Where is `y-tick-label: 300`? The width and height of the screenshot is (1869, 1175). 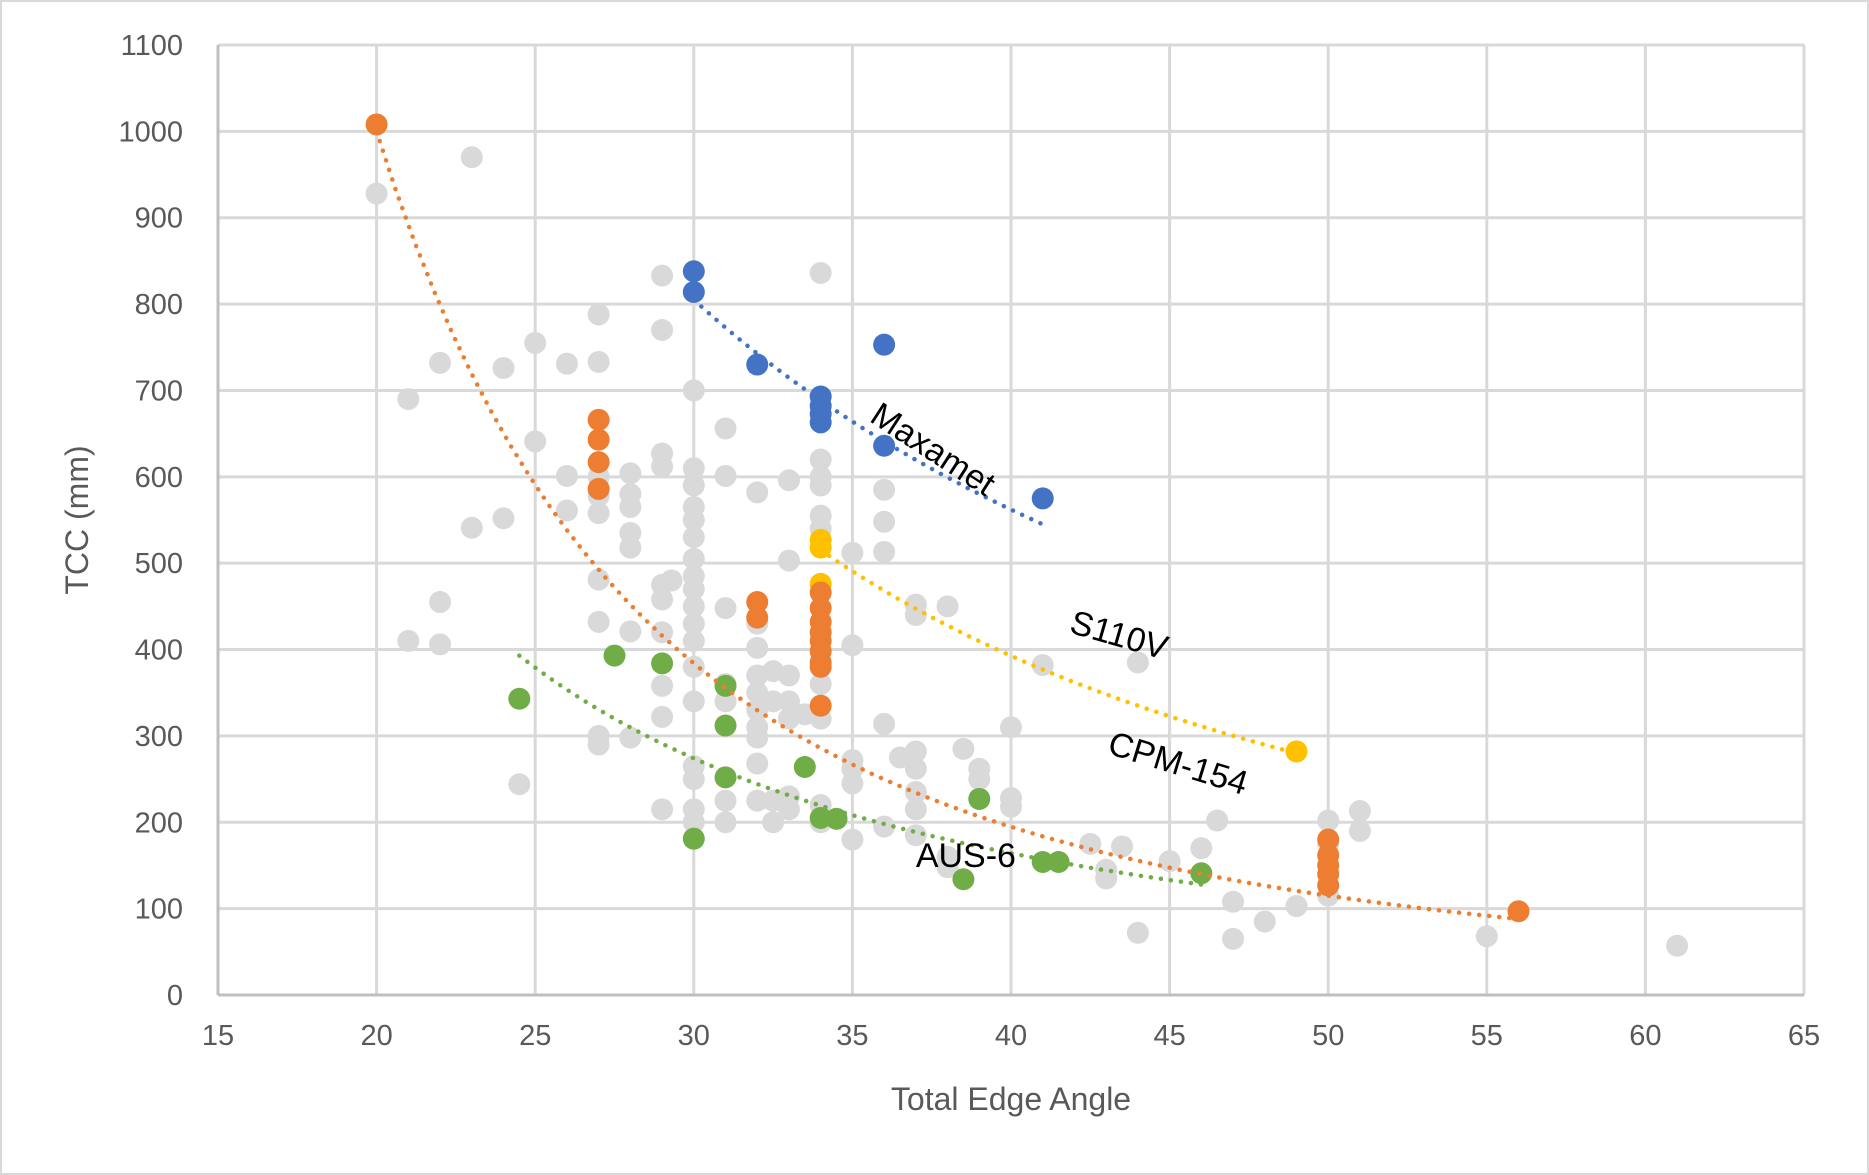
y-tick-label: 300 is located at coordinates (159, 737).